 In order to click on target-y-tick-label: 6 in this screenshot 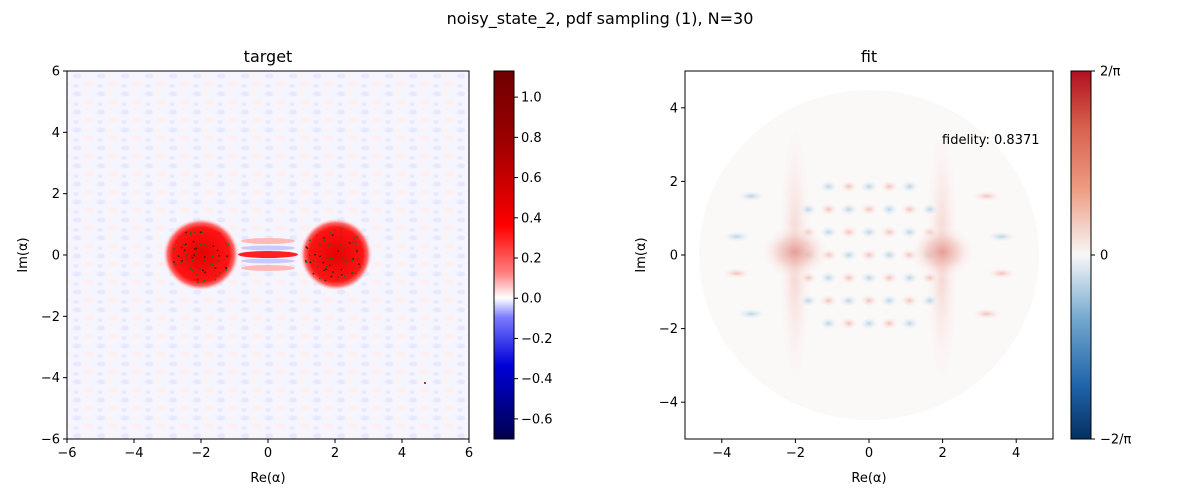, I will do `click(56, 72)`.